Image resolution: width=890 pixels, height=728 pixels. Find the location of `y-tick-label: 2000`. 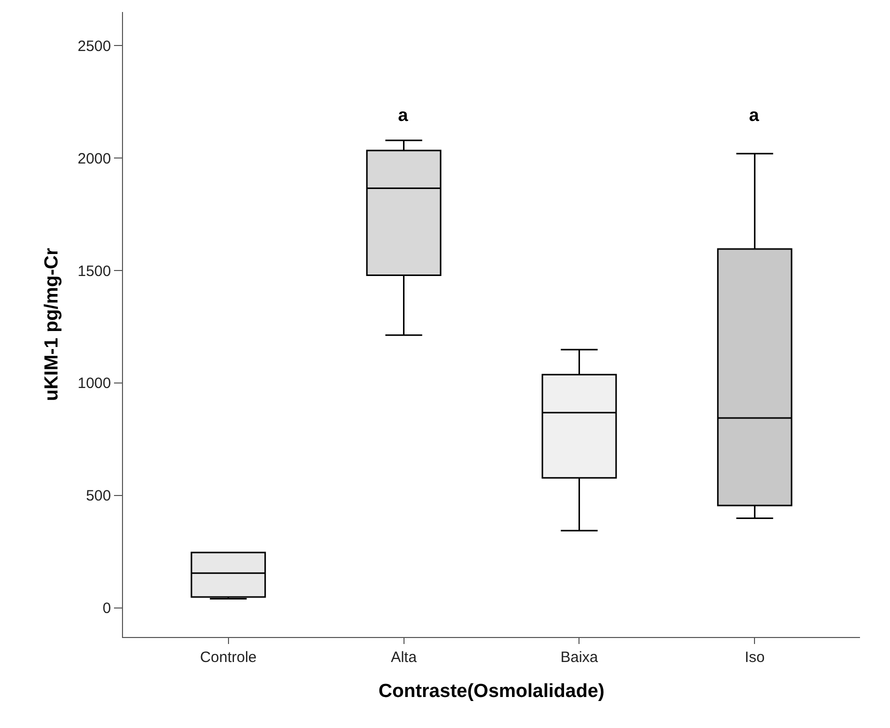

y-tick-label: 2000 is located at coordinates (94, 159).